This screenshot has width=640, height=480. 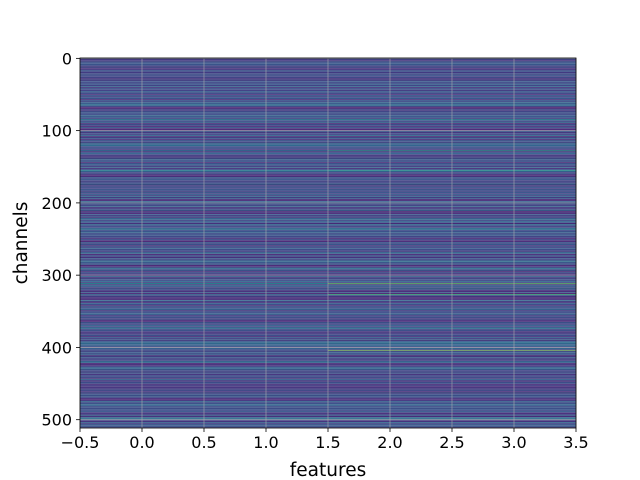 I want to click on x-tick-label: 0.0, so click(x=141, y=442).